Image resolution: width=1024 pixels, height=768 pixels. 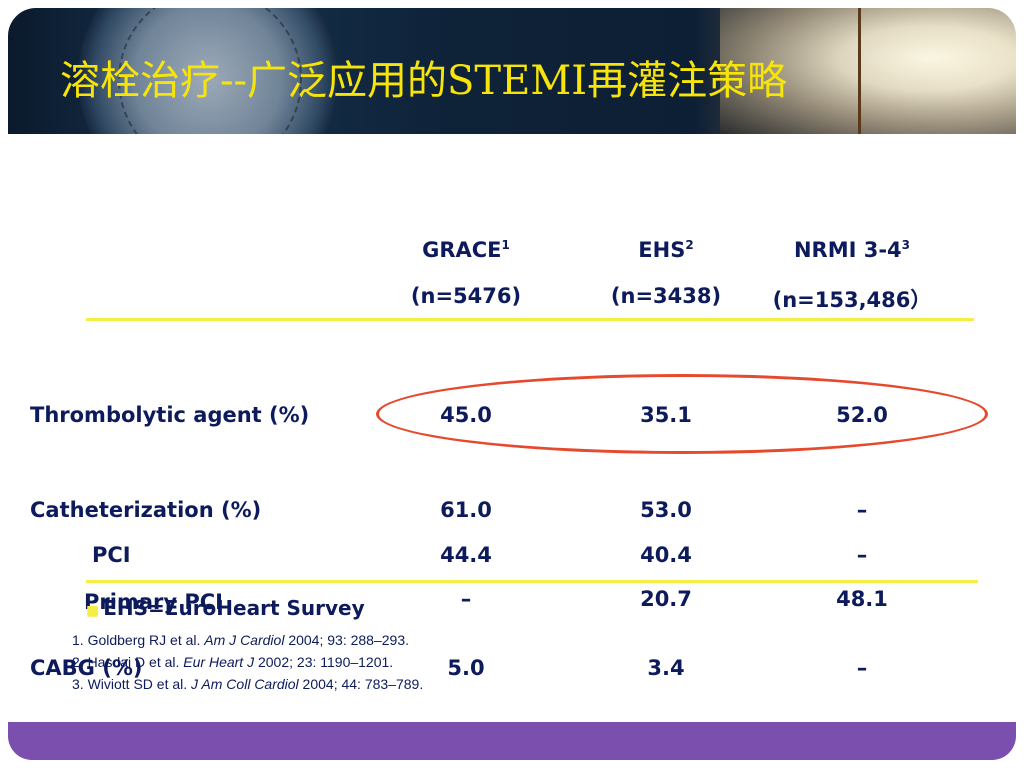 I want to click on row-label-thrombolytic: Thrombolytic agent (%), so click(x=170, y=415).